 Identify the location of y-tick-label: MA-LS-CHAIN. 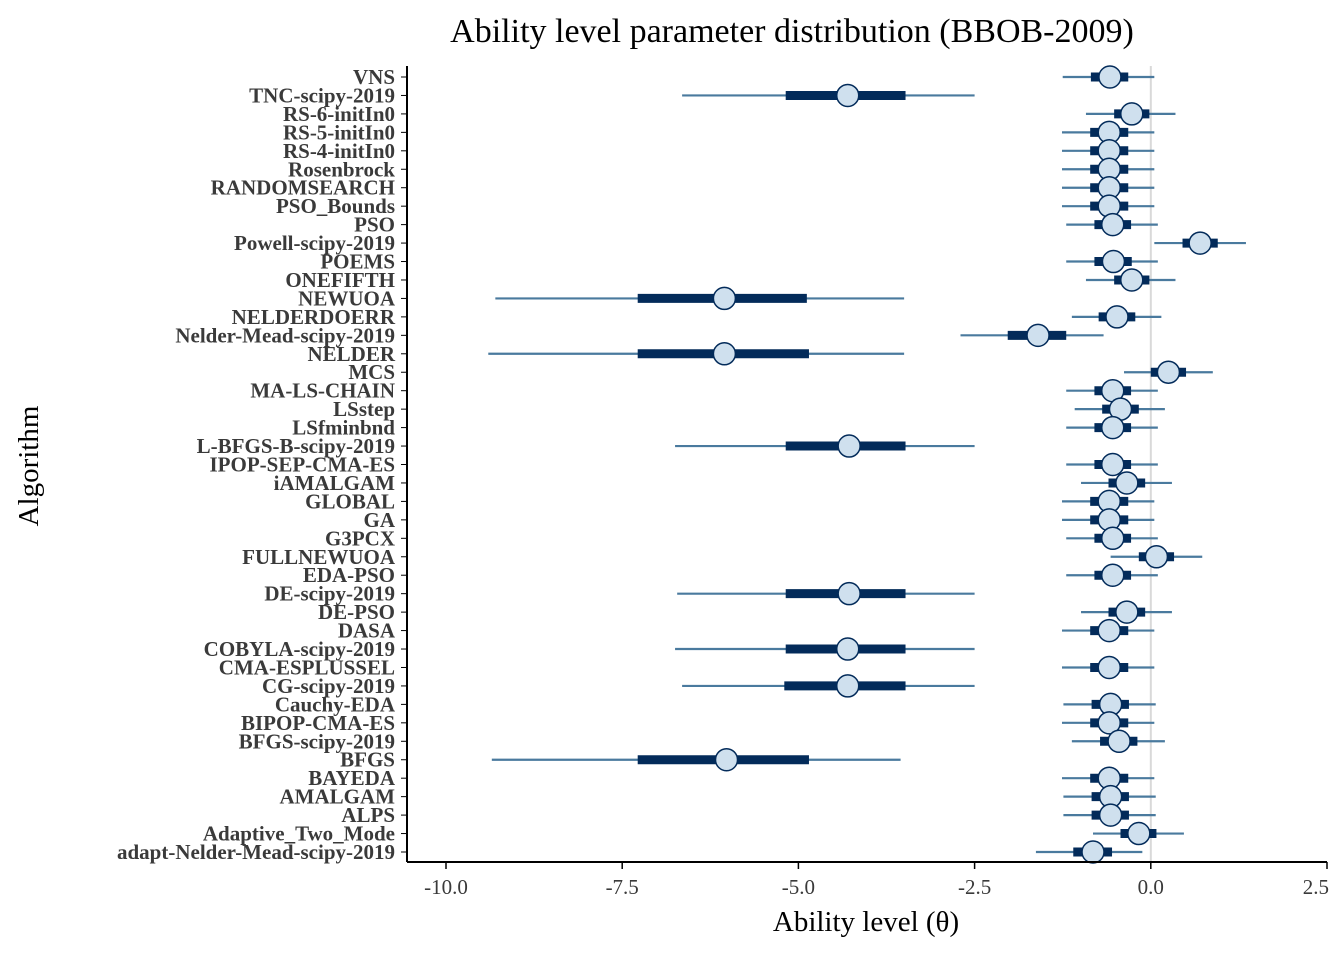
(322, 391).